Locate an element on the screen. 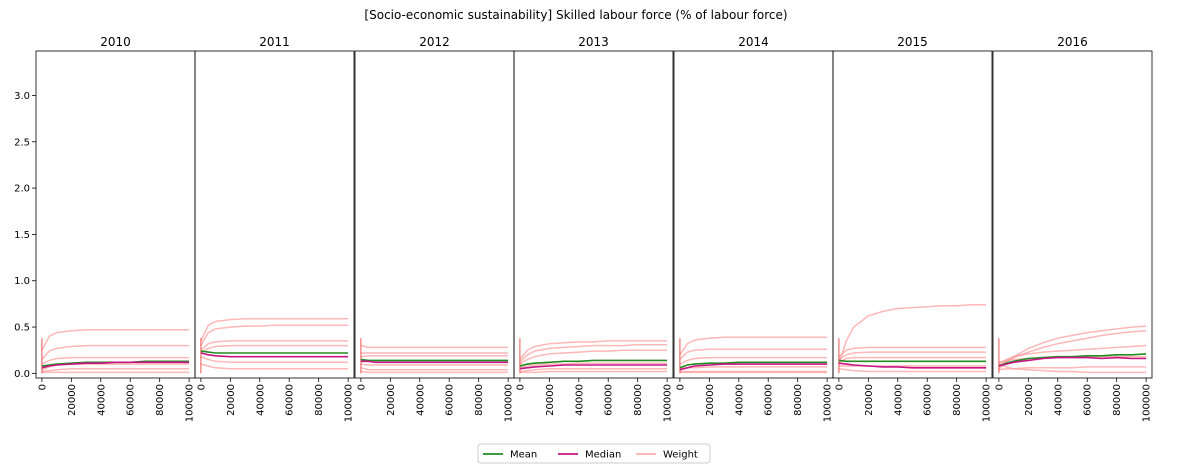 This screenshot has height=468, width=1188. panel-2015: 2015 0 20000 40000 60000 80000 100000 is located at coordinates (912, 228).